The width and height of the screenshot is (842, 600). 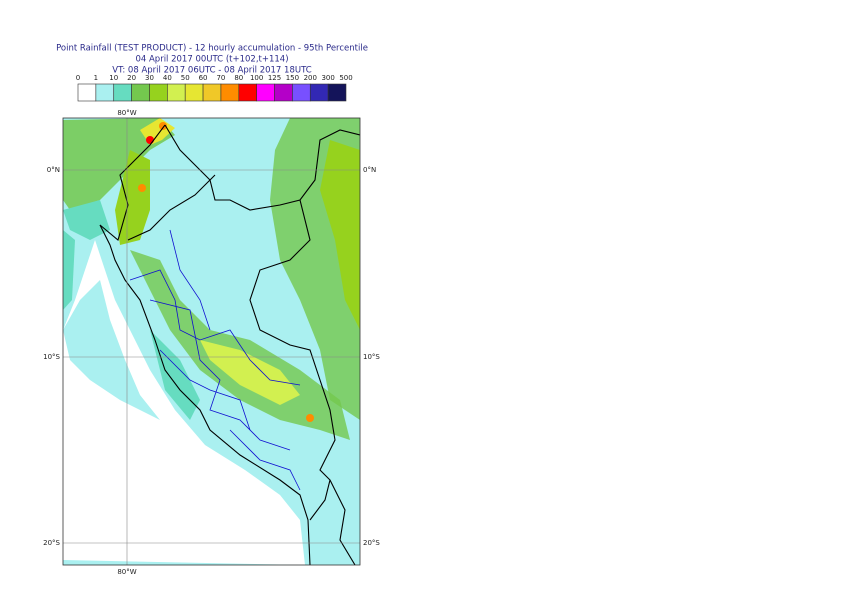 What do you see at coordinates (310, 78) in the screenshot?
I see `legend-label: 200` at bounding box center [310, 78].